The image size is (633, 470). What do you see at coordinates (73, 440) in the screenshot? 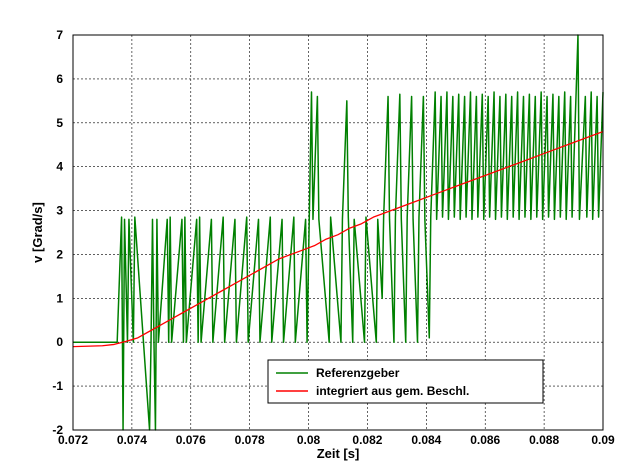
I see `x-tick-label: 0.072` at bounding box center [73, 440].